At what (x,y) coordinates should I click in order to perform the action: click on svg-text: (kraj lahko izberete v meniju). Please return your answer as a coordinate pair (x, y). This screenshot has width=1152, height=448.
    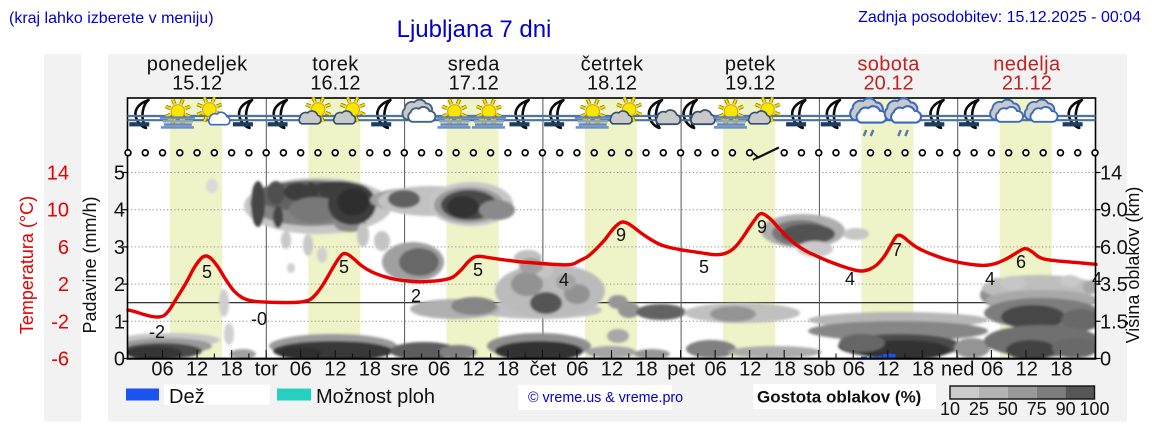
    Looking at the image, I should click on (111, 18).